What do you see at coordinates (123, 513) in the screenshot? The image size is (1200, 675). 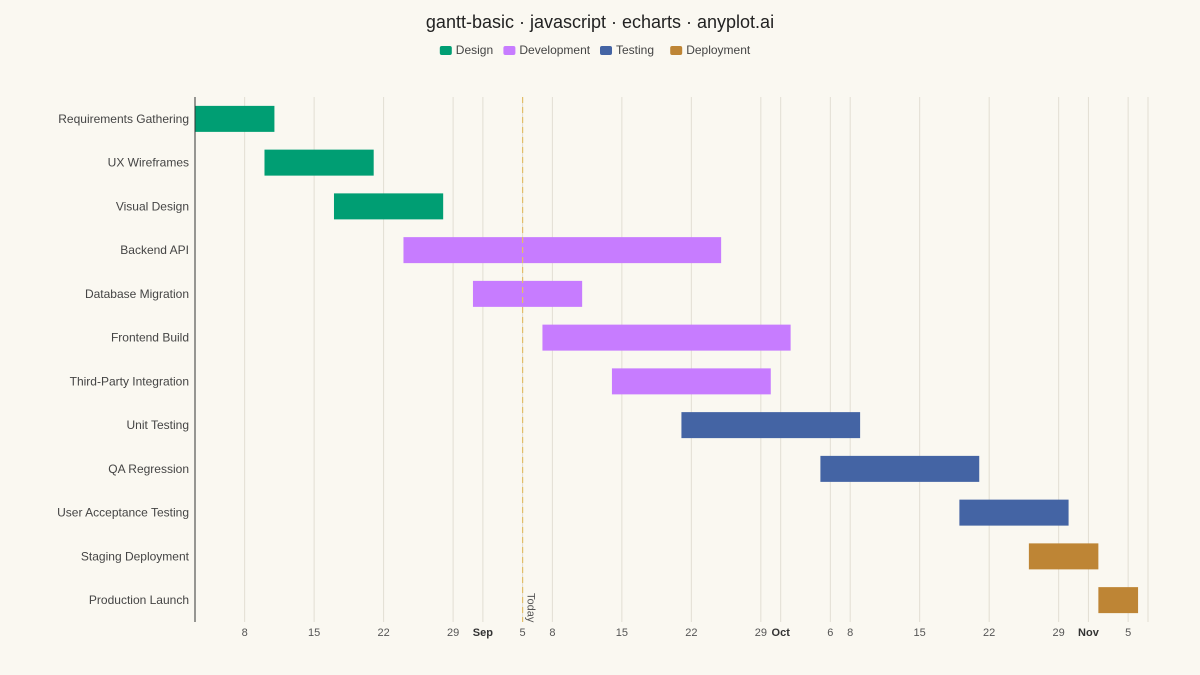 I see `task-label-user-acceptance-testing: User Acceptance Testing` at bounding box center [123, 513].